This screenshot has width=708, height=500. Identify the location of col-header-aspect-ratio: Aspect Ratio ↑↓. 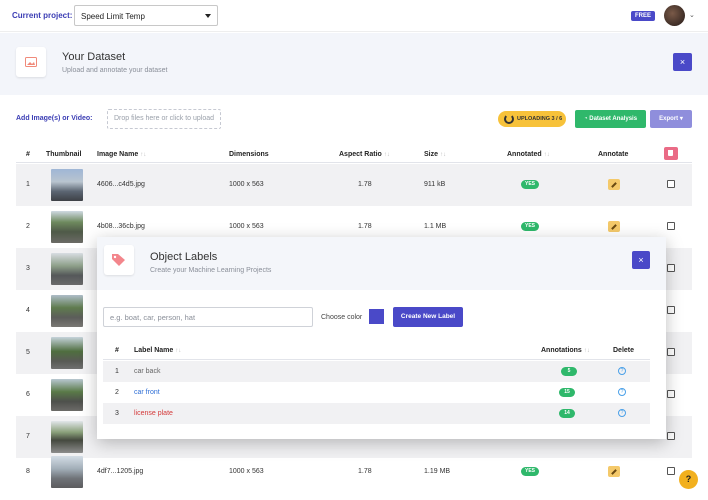
(364, 154).